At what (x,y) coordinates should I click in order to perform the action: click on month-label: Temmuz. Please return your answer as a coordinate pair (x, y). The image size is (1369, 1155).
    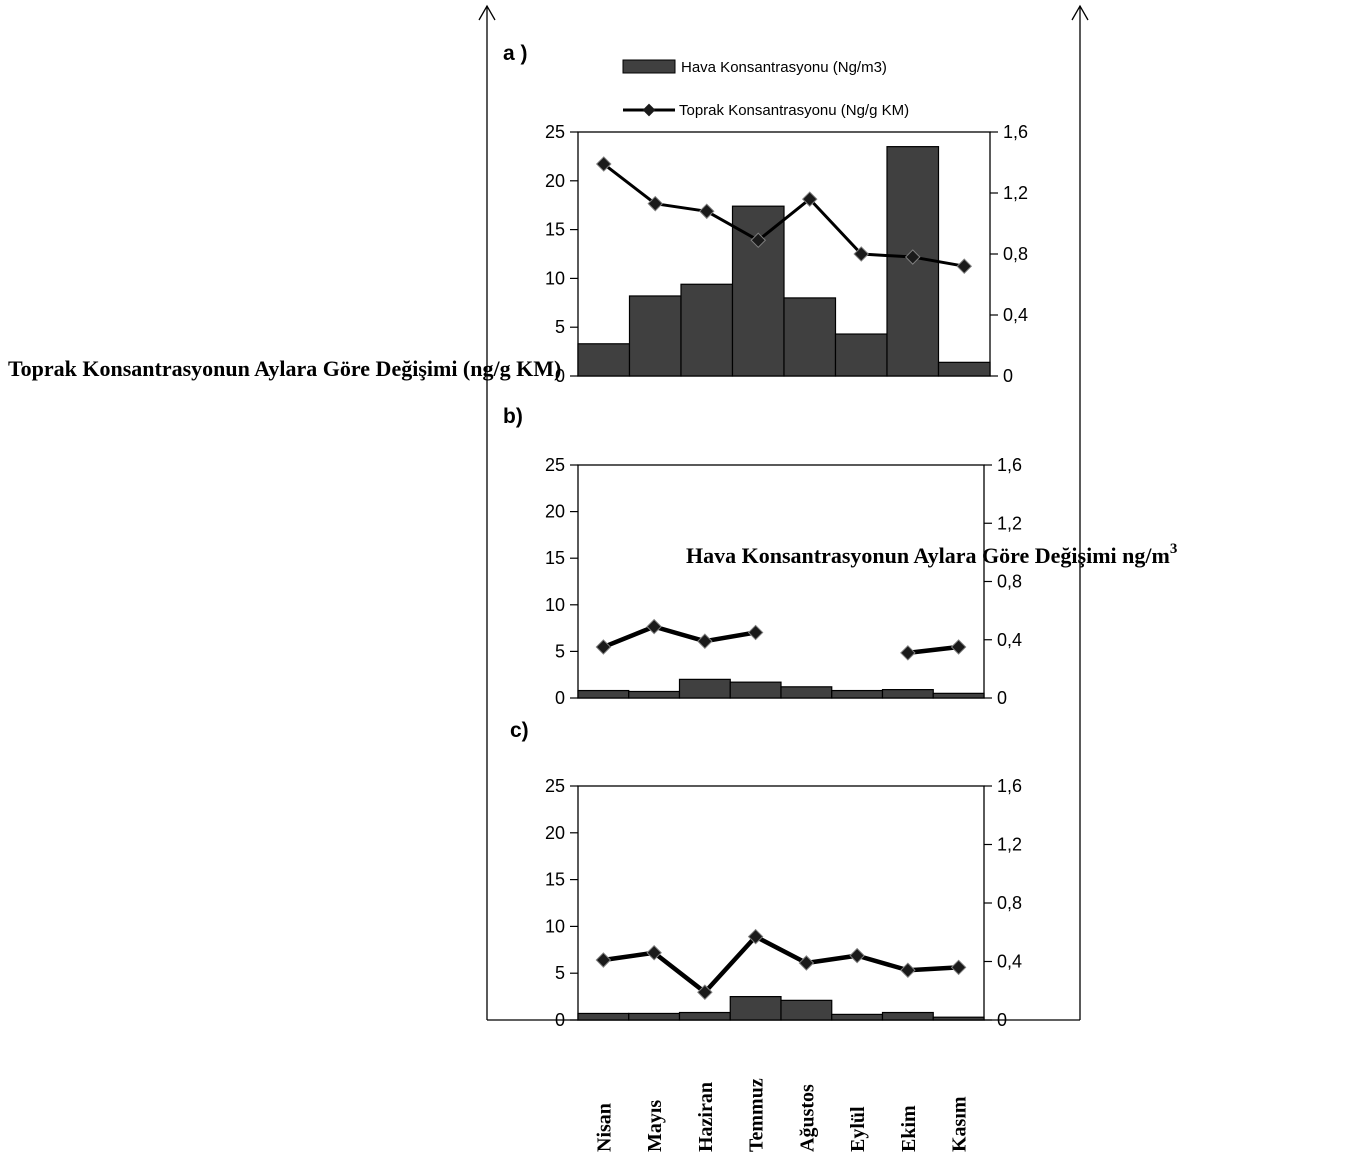
    Looking at the image, I should click on (757, 1115).